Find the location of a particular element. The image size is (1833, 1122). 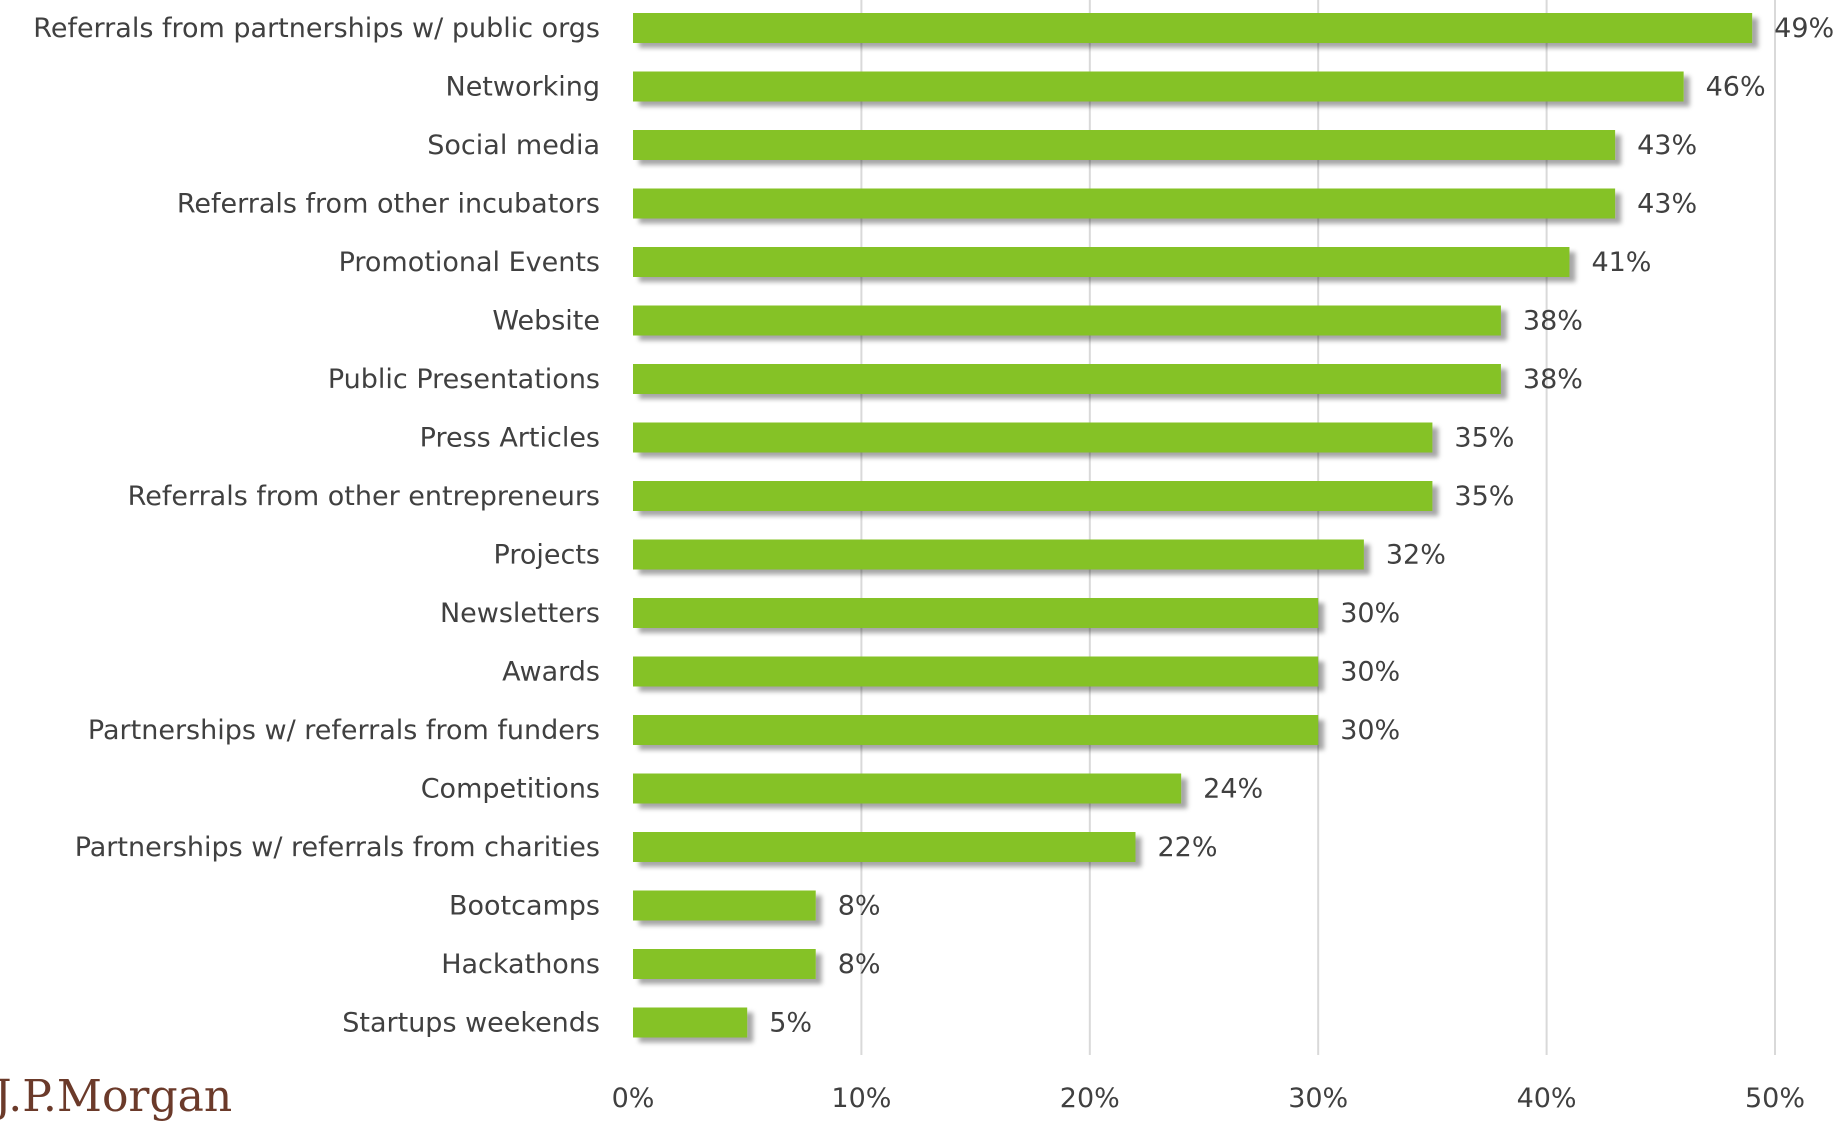

value-label: 41% is located at coordinates (1621, 262).